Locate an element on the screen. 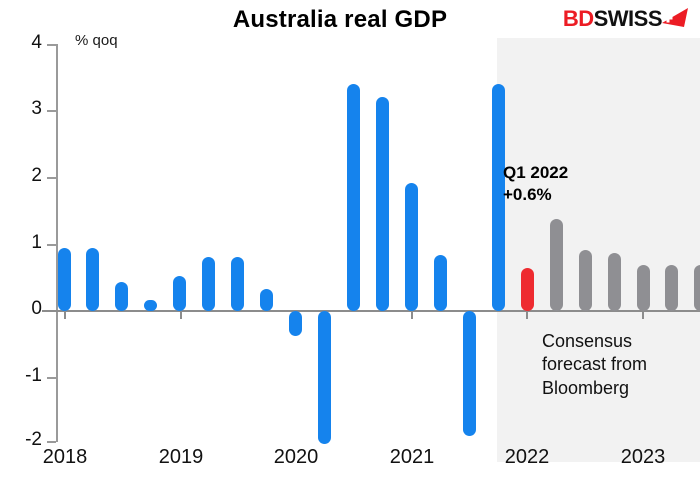 Image resolution: width=700 pixels, height=500 pixels. brand-logo: BD SWISS is located at coordinates (627, 19).